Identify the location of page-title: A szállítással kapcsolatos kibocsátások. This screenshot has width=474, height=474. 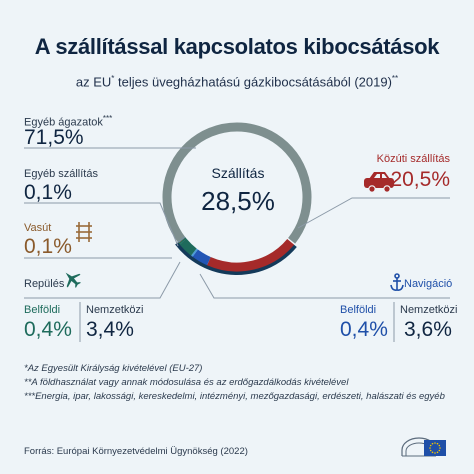
(237, 46).